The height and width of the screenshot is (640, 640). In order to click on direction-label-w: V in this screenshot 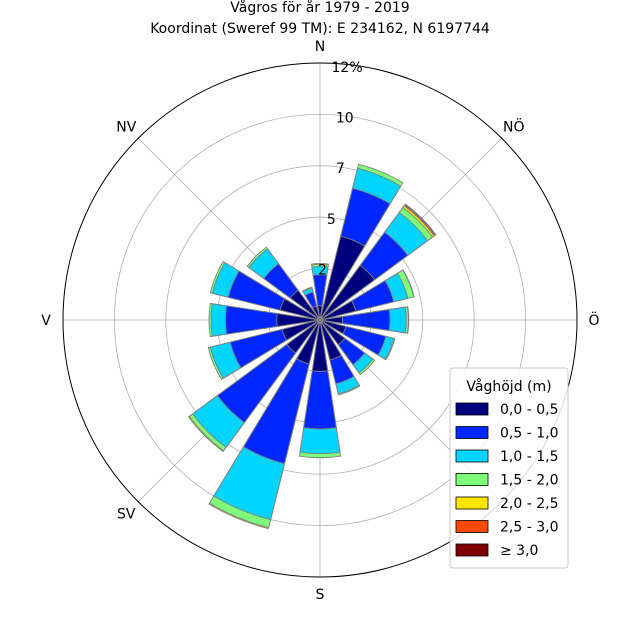, I will do `click(46, 321)`.